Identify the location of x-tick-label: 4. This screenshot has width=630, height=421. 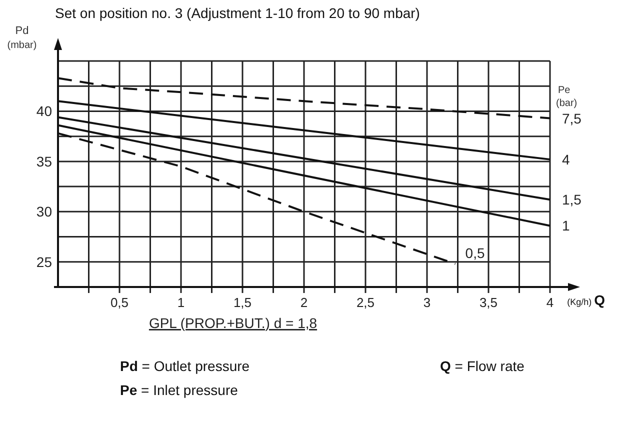
(550, 302).